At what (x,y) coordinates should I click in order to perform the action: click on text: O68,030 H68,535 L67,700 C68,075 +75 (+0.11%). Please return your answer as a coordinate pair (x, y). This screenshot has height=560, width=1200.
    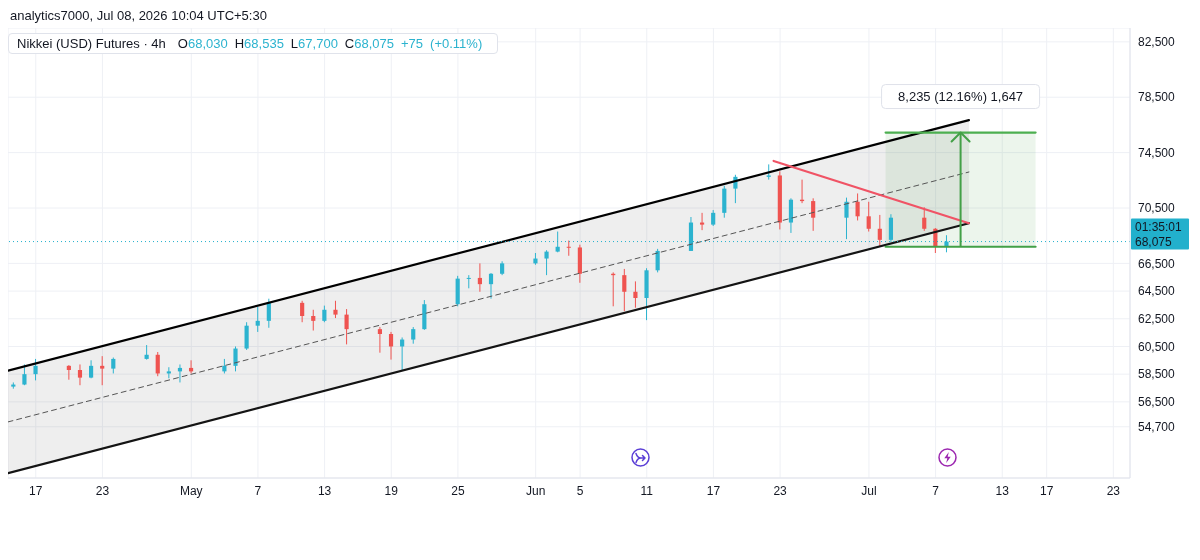
    Looking at the image, I should click on (330, 43).